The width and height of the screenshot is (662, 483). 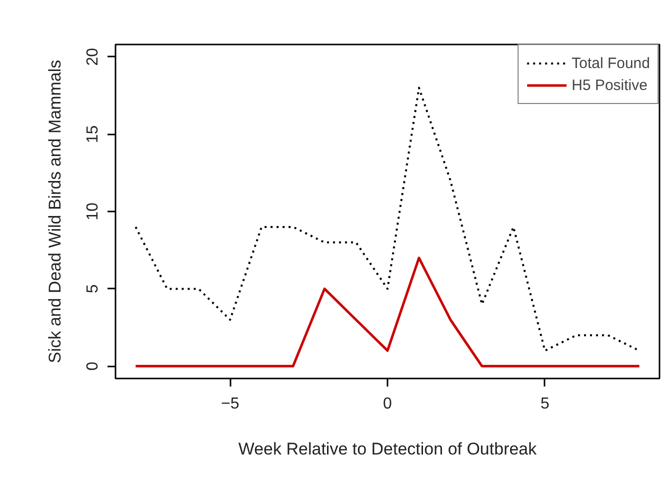 I want to click on y-tick-label: 10, so click(x=93, y=211).